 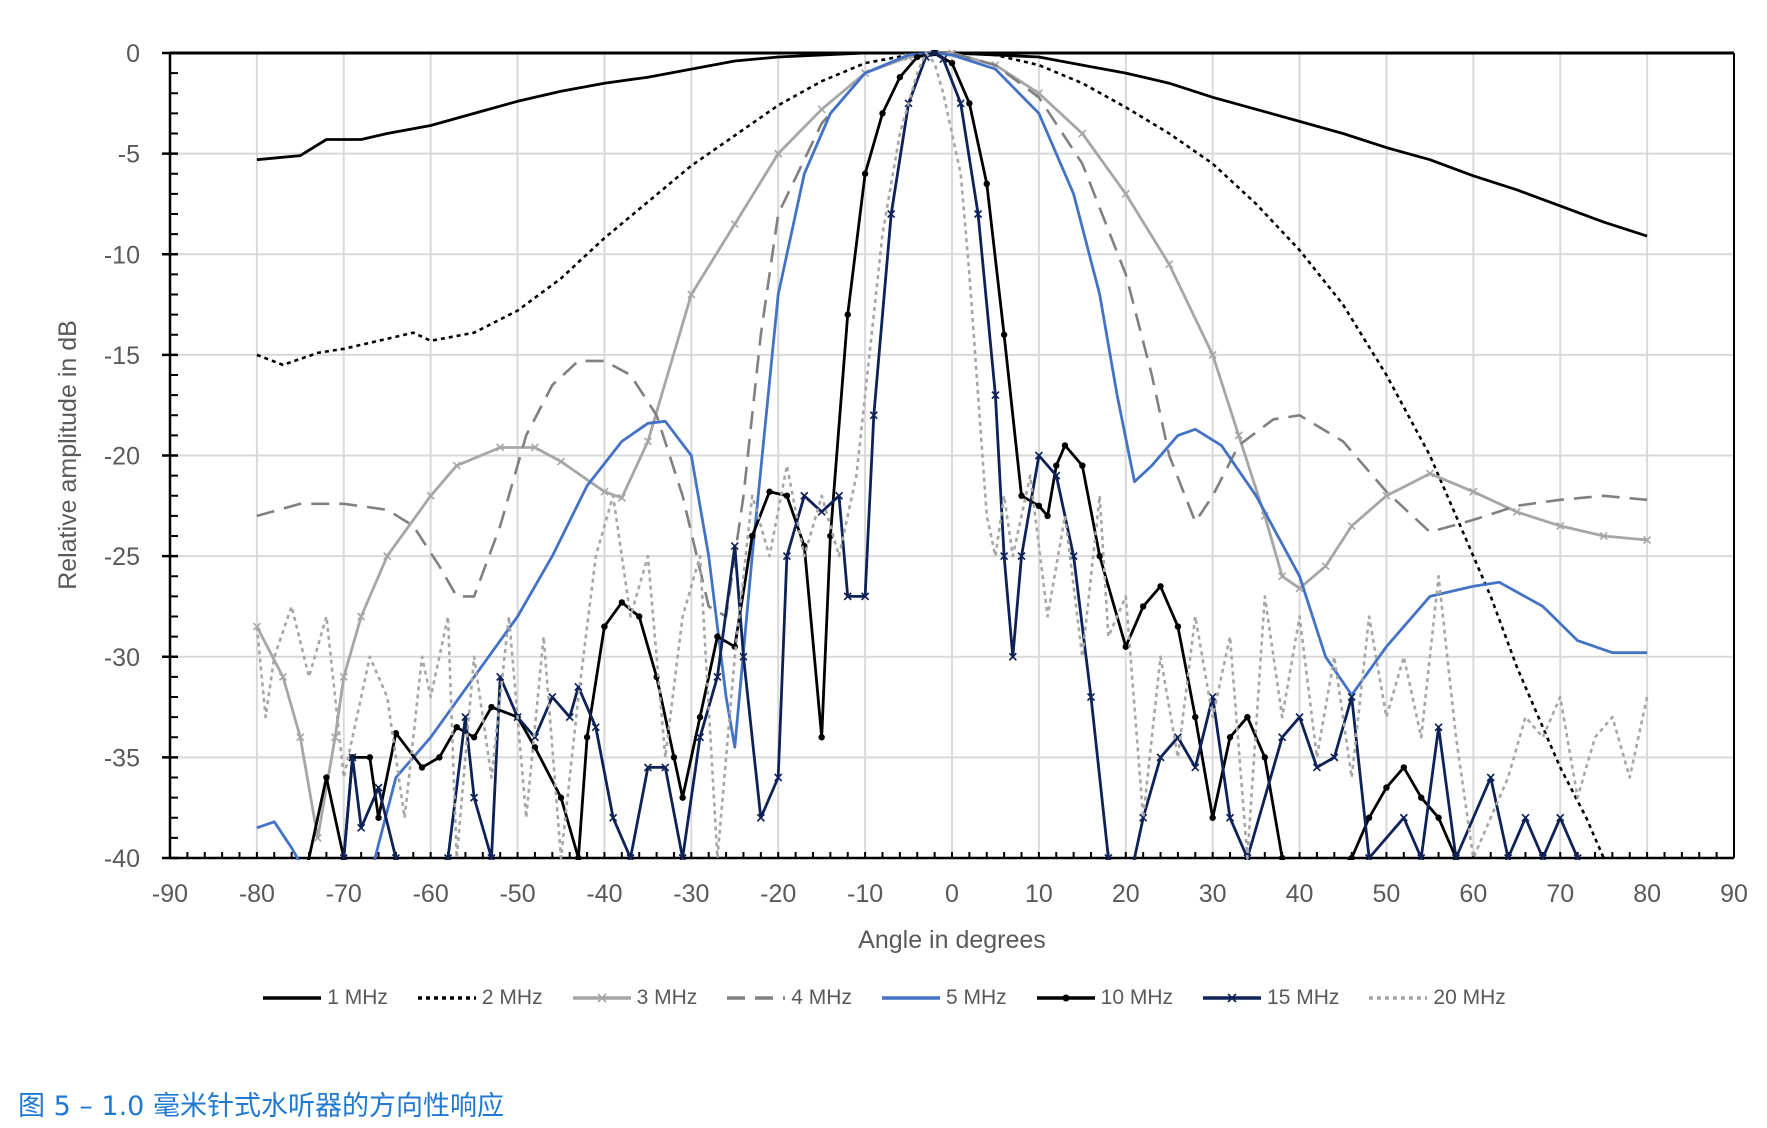 I want to click on x-tick-label: -60, so click(x=431, y=894).